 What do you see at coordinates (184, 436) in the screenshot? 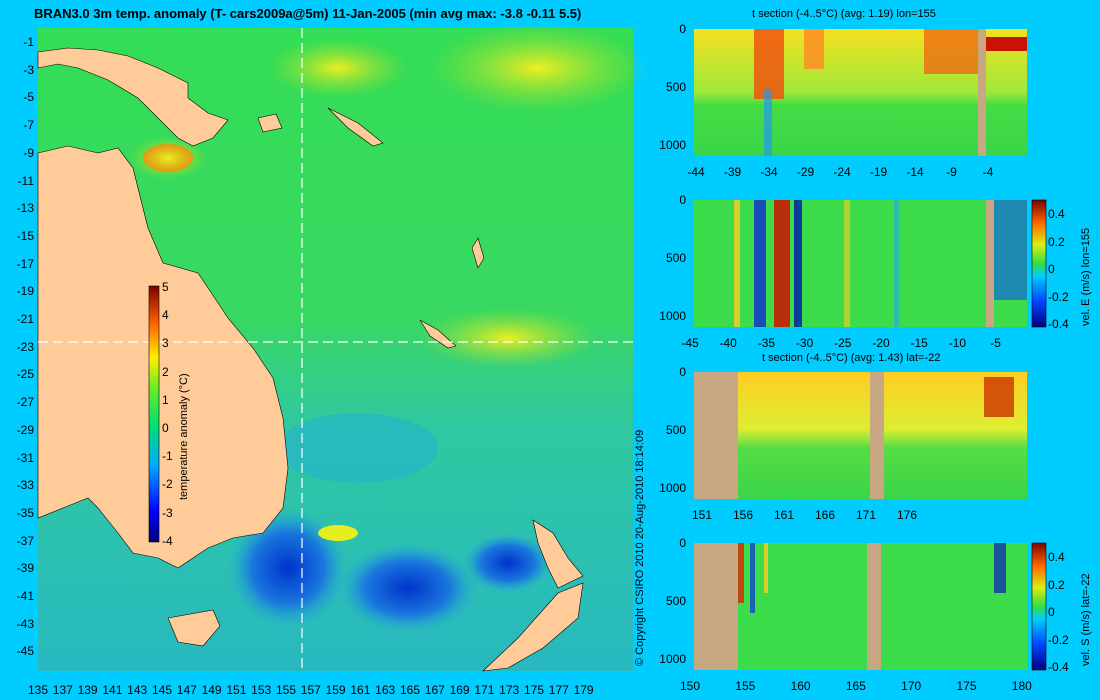
I see `map-colorbar-label: temperature anomaly (°C)` at bounding box center [184, 436].